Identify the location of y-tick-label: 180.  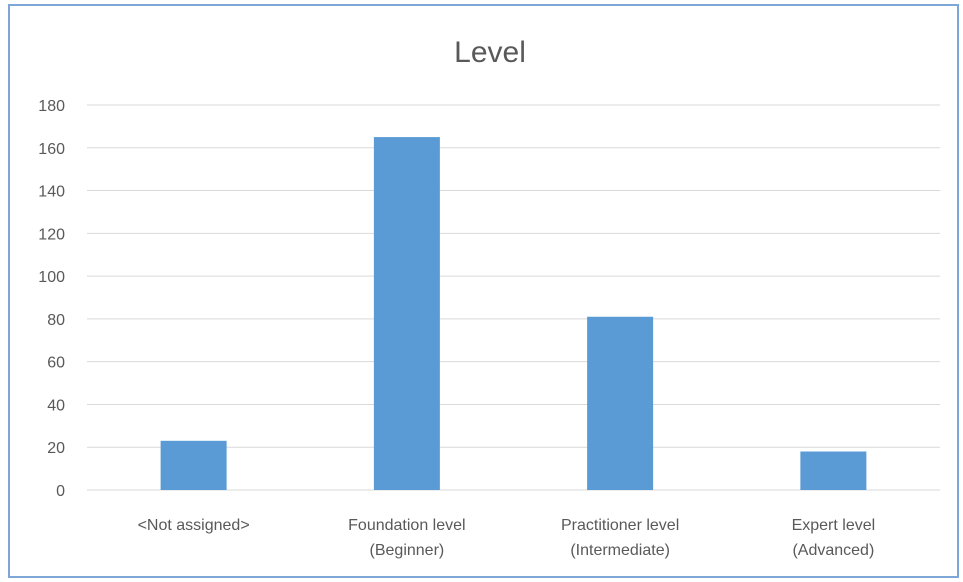
(51, 106).